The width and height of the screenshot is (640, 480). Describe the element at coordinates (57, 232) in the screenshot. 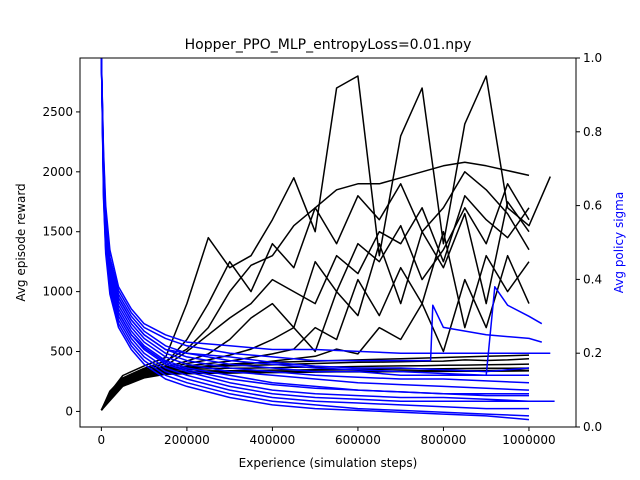

I see `y-tick-label-left: 1500` at that location.